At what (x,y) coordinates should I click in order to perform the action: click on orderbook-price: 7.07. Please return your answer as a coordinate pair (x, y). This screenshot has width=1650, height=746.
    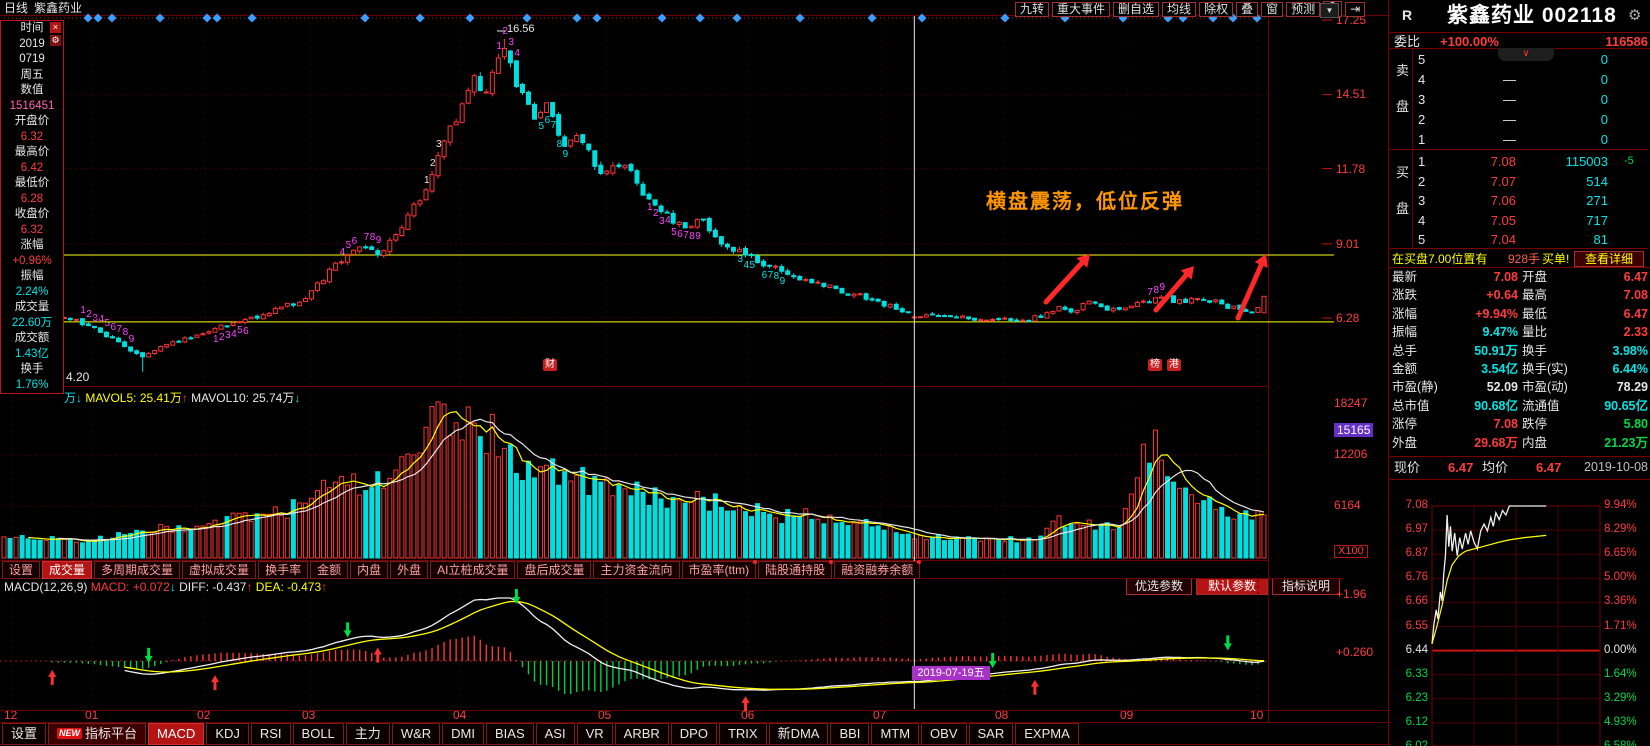
    Looking at the image, I should click on (1503, 181).